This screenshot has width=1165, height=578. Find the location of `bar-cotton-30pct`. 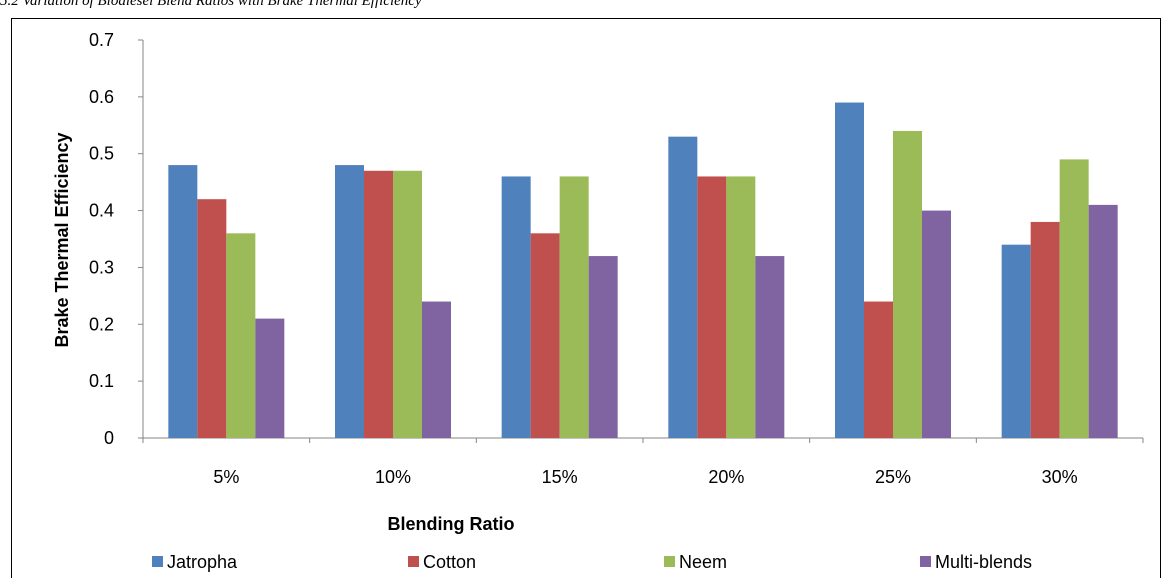

bar-cotton-30pct is located at coordinates (1045, 329).